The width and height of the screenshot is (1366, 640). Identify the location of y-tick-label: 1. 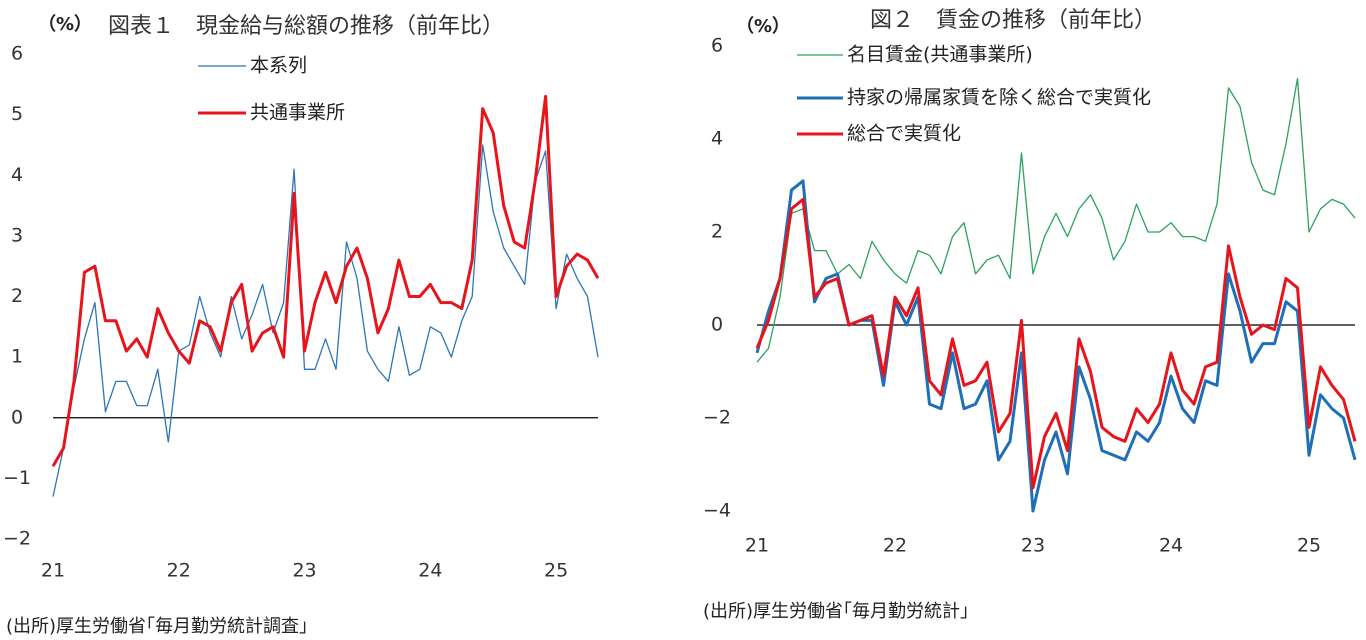
(17, 357).